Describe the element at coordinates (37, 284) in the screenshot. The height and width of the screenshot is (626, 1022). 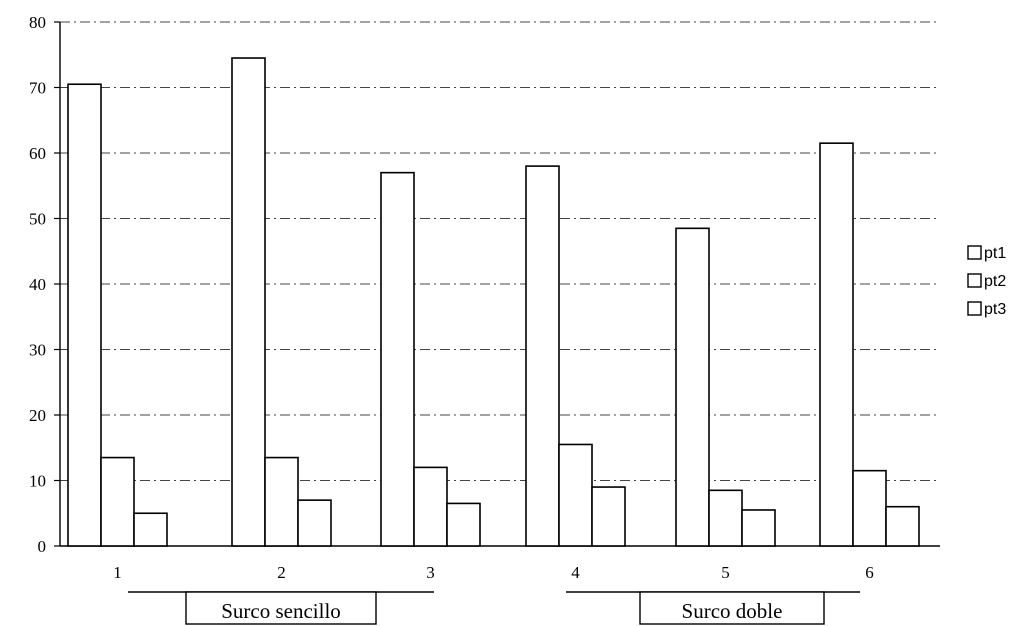
I see `y-tick-label-40: 40` at that location.